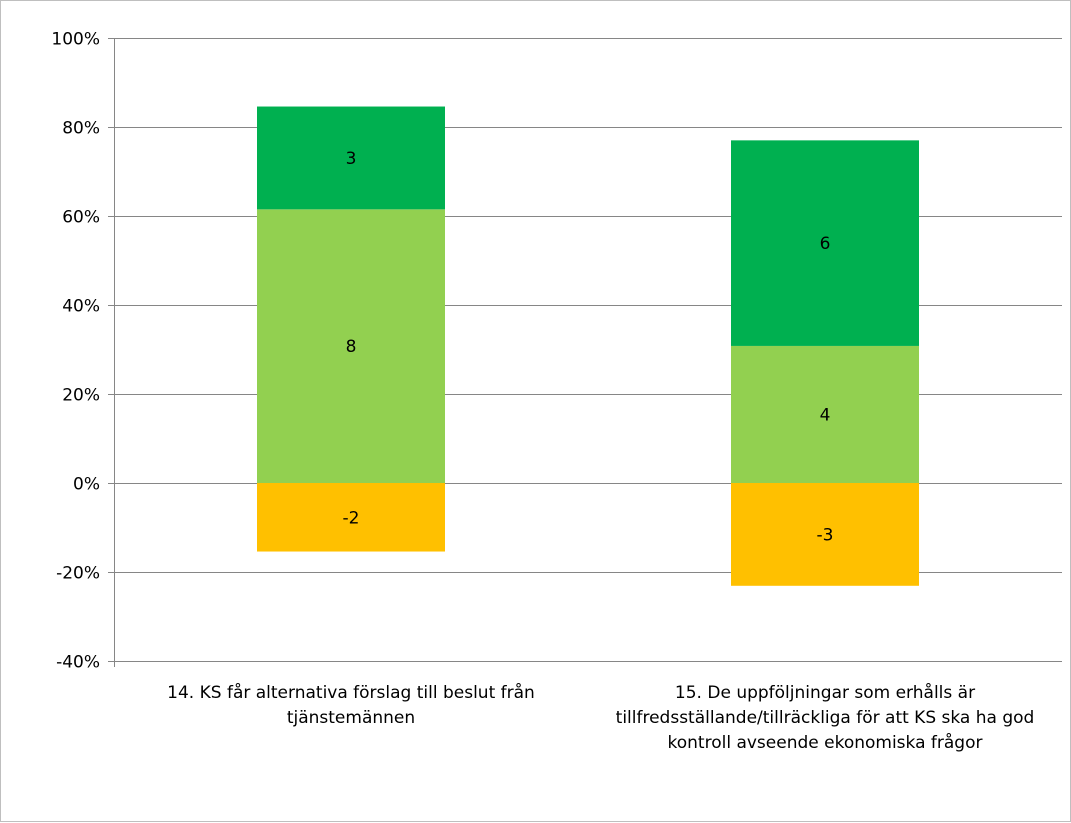 This screenshot has height=823, width=1071. I want to click on y-tick-label: 80%, so click(81, 129).